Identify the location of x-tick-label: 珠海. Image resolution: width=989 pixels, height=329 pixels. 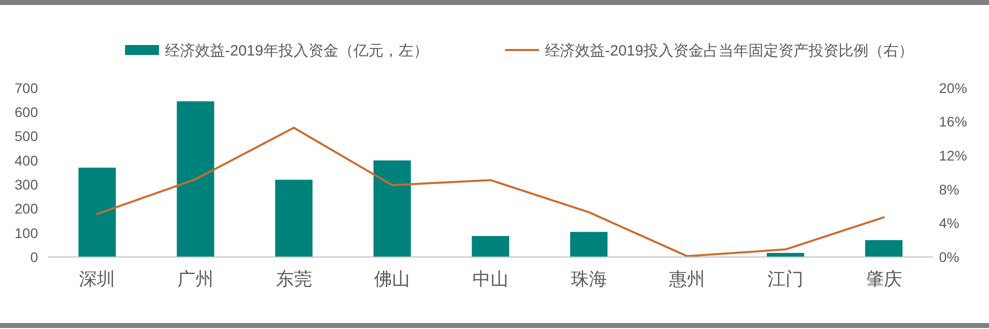
(588, 279).